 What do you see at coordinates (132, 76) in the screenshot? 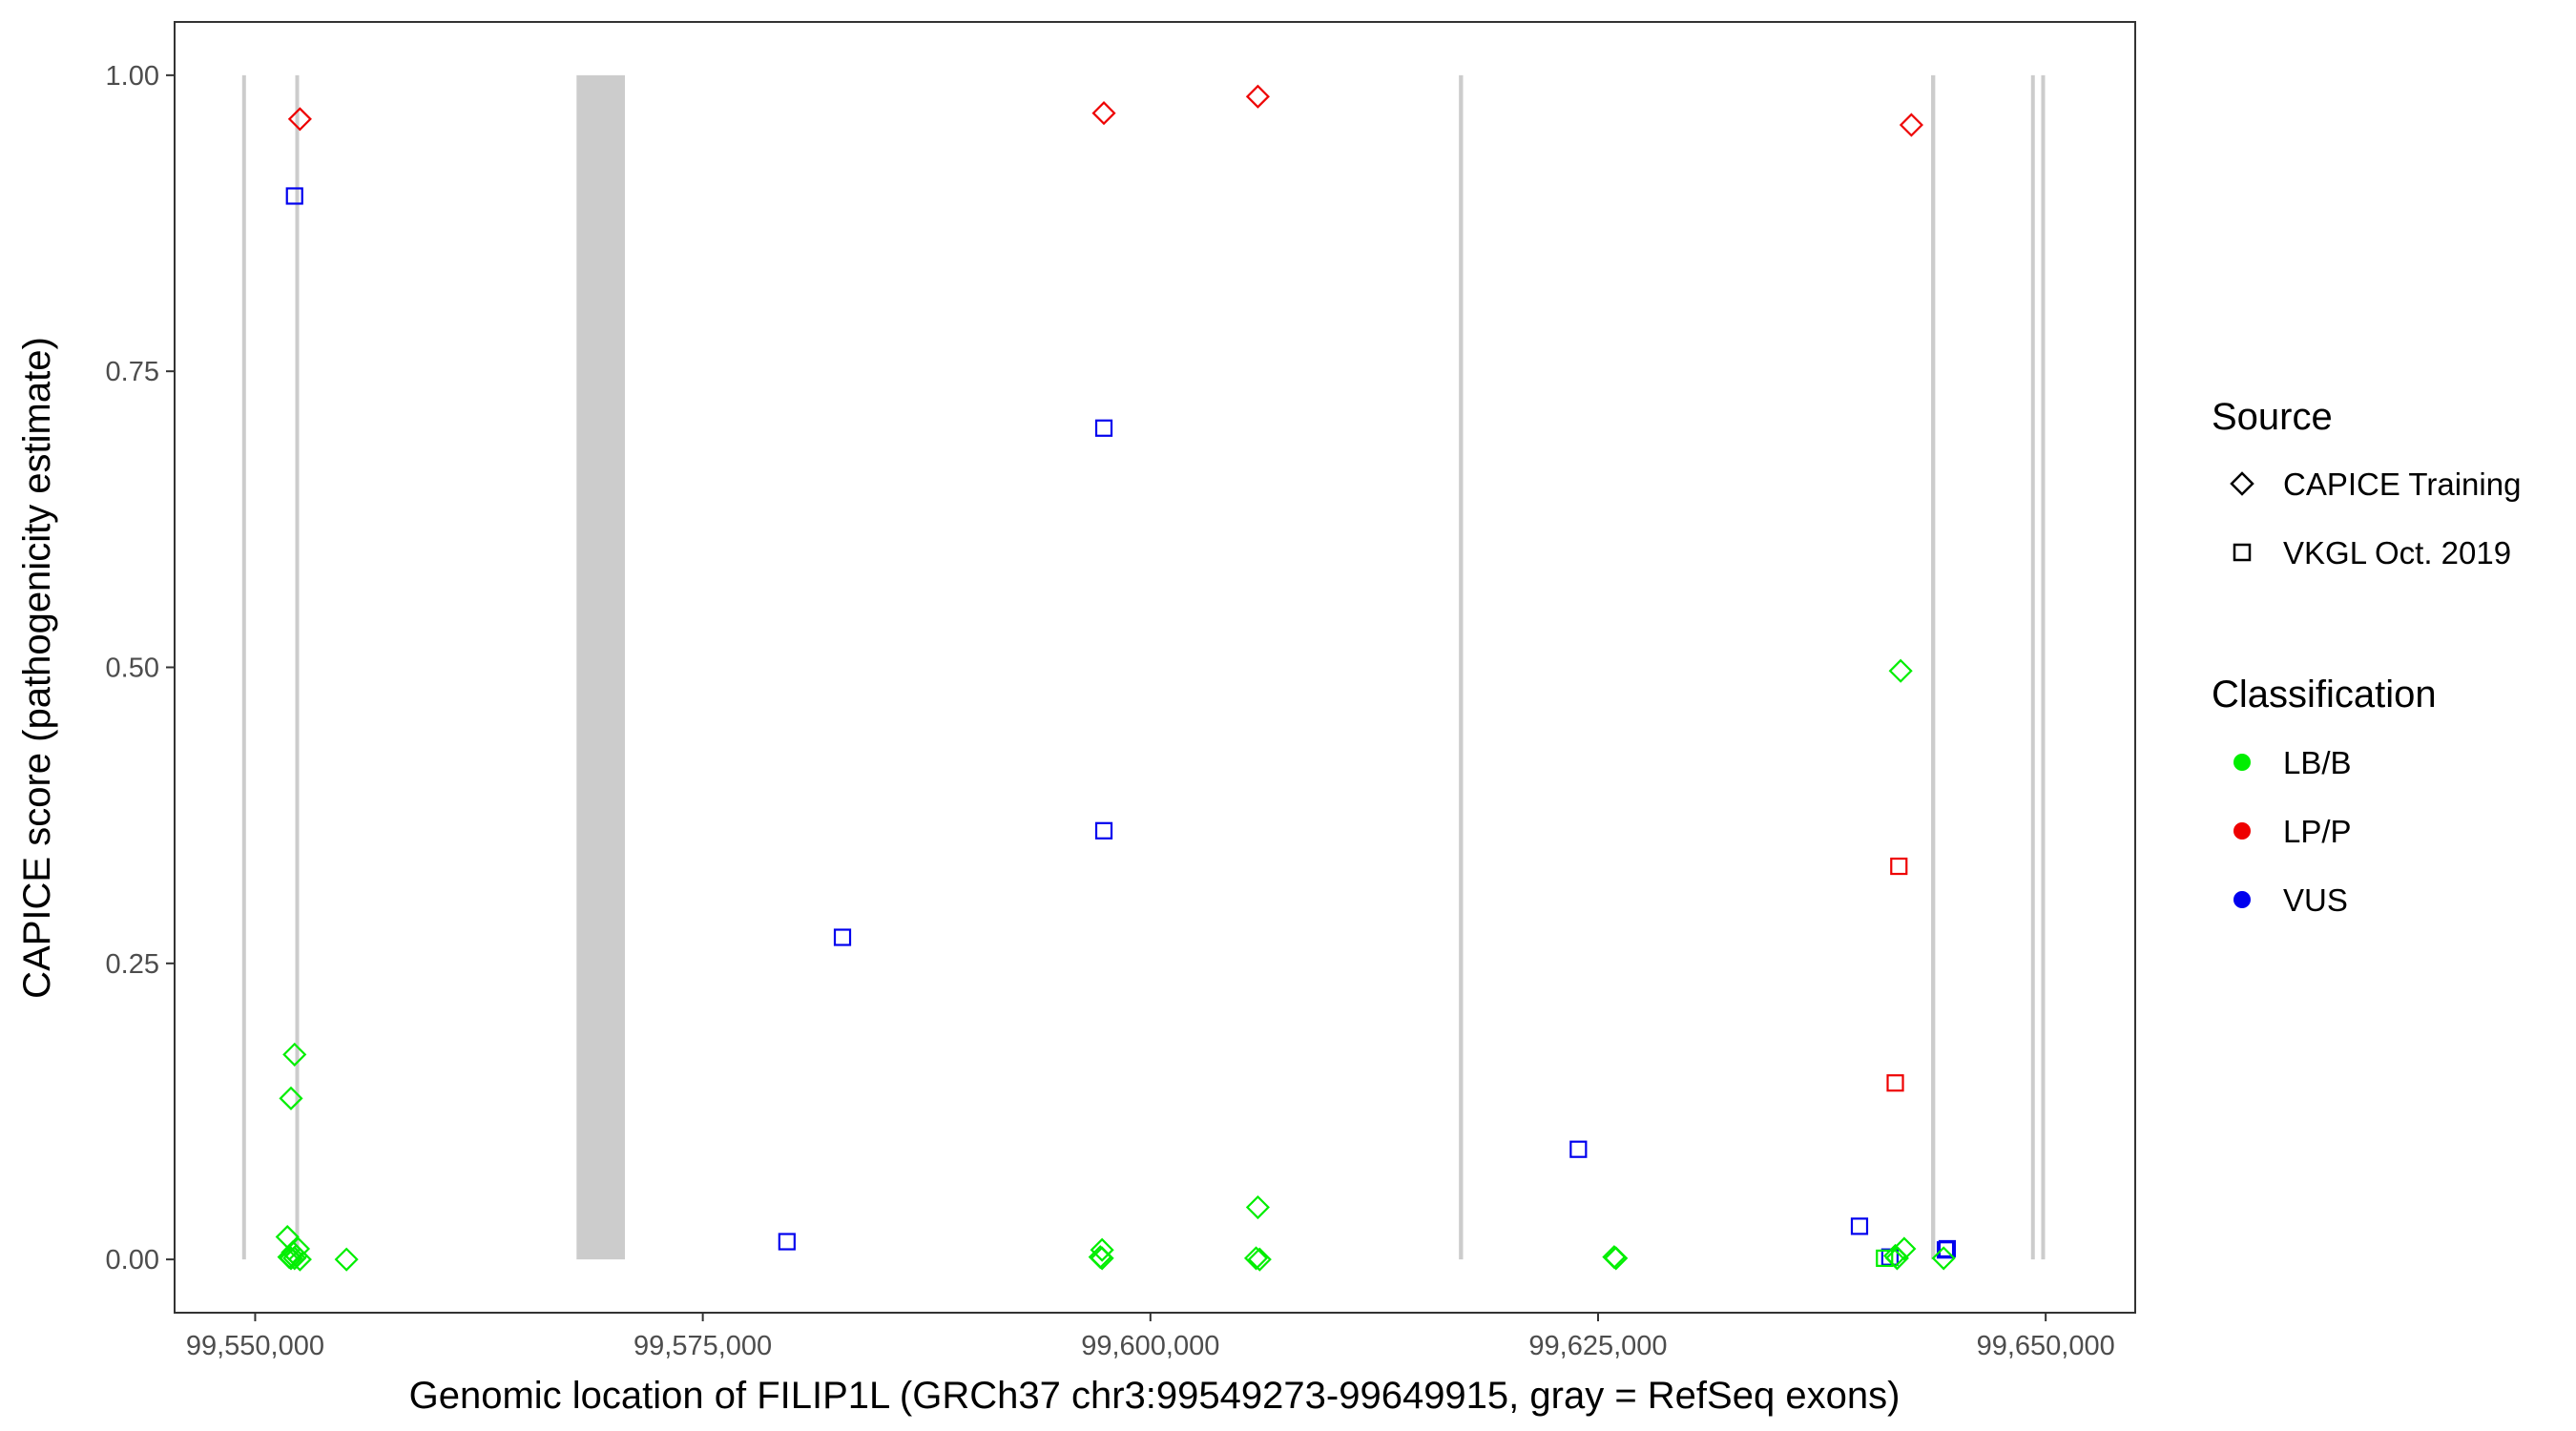
I see `y-tick-label: 1.00` at bounding box center [132, 76].